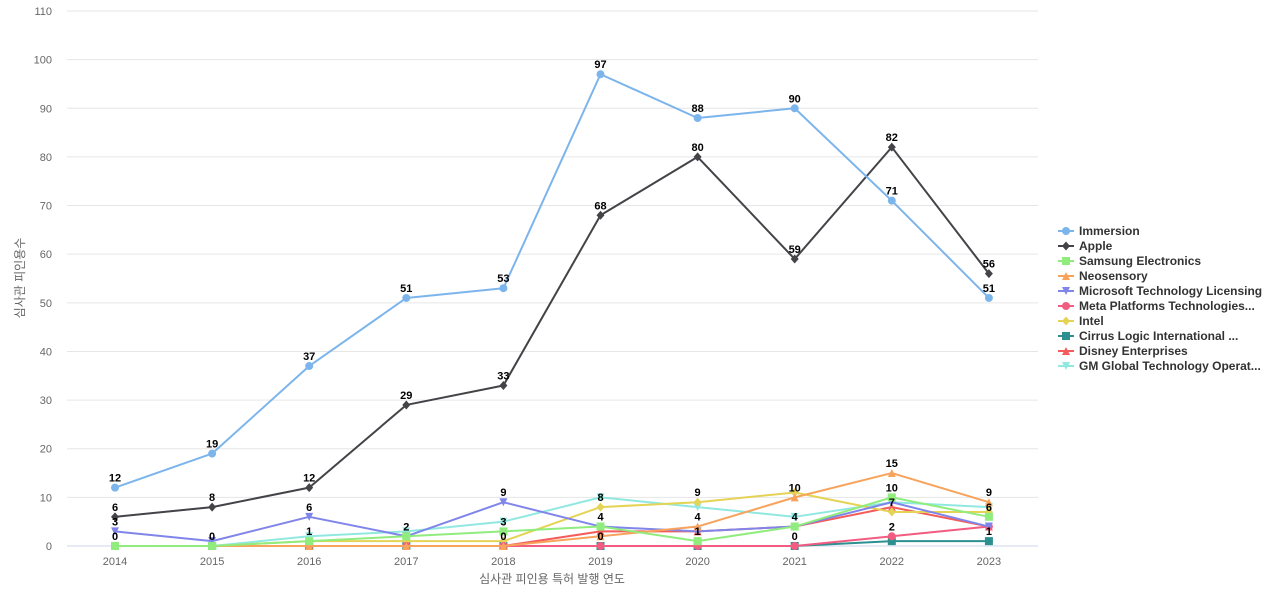  Describe the element at coordinates (46, 207) in the screenshot. I see `y-tick-label: 70` at that location.